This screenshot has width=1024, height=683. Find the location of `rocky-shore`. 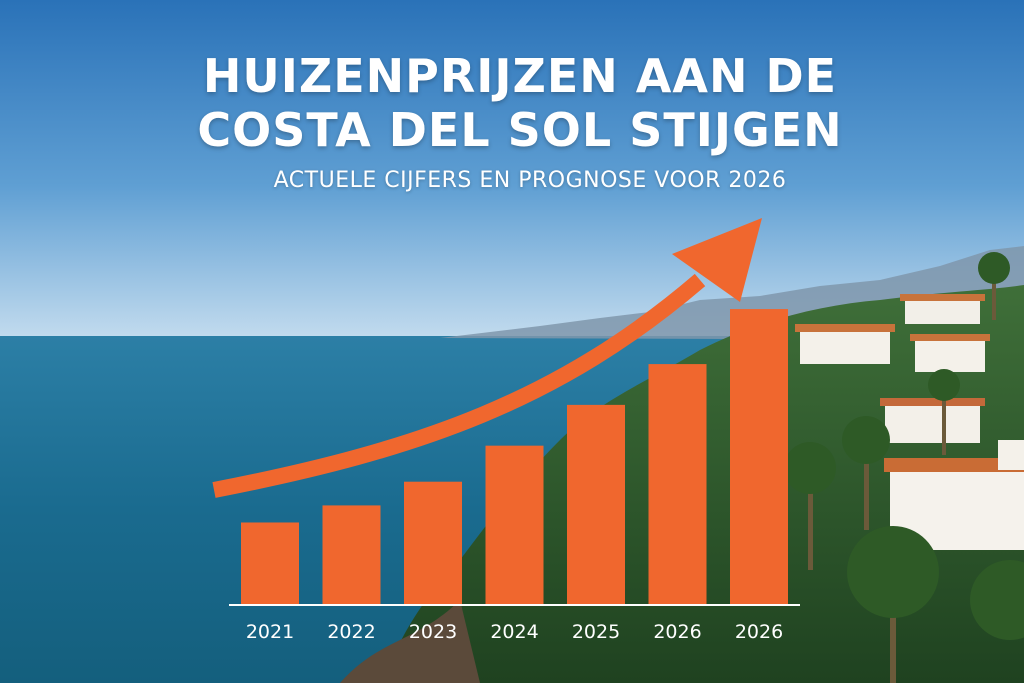

rocky-shore is located at coordinates (410, 641).